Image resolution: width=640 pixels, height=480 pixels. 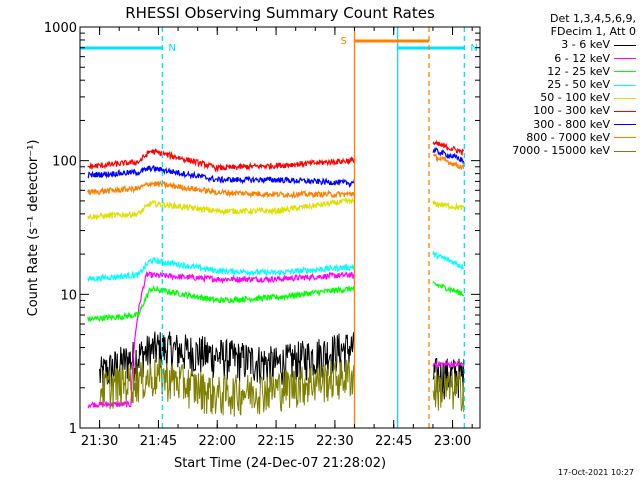 I want to click on y-axis-label: Count Rate (s⁻¹ detector⁻¹), so click(x=33, y=228).